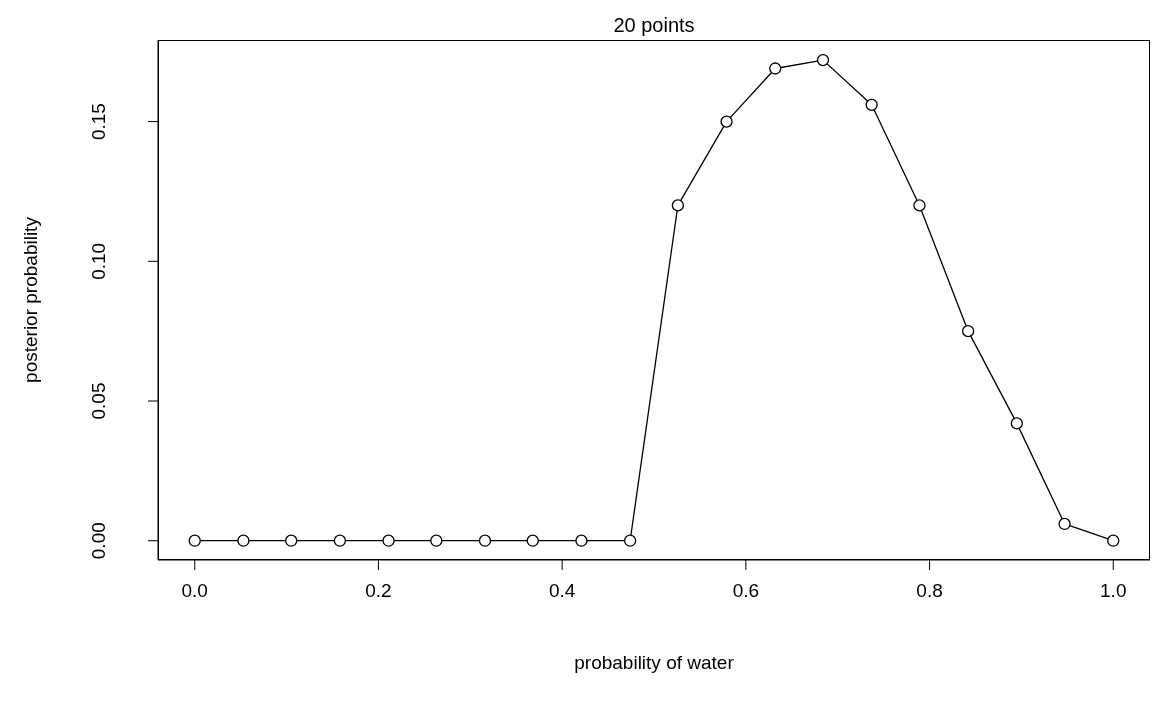 This screenshot has height=707, width=1168. Describe the element at coordinates (562, 591) in the screenshot. I see `x-tick-label: 0.4` at that location.